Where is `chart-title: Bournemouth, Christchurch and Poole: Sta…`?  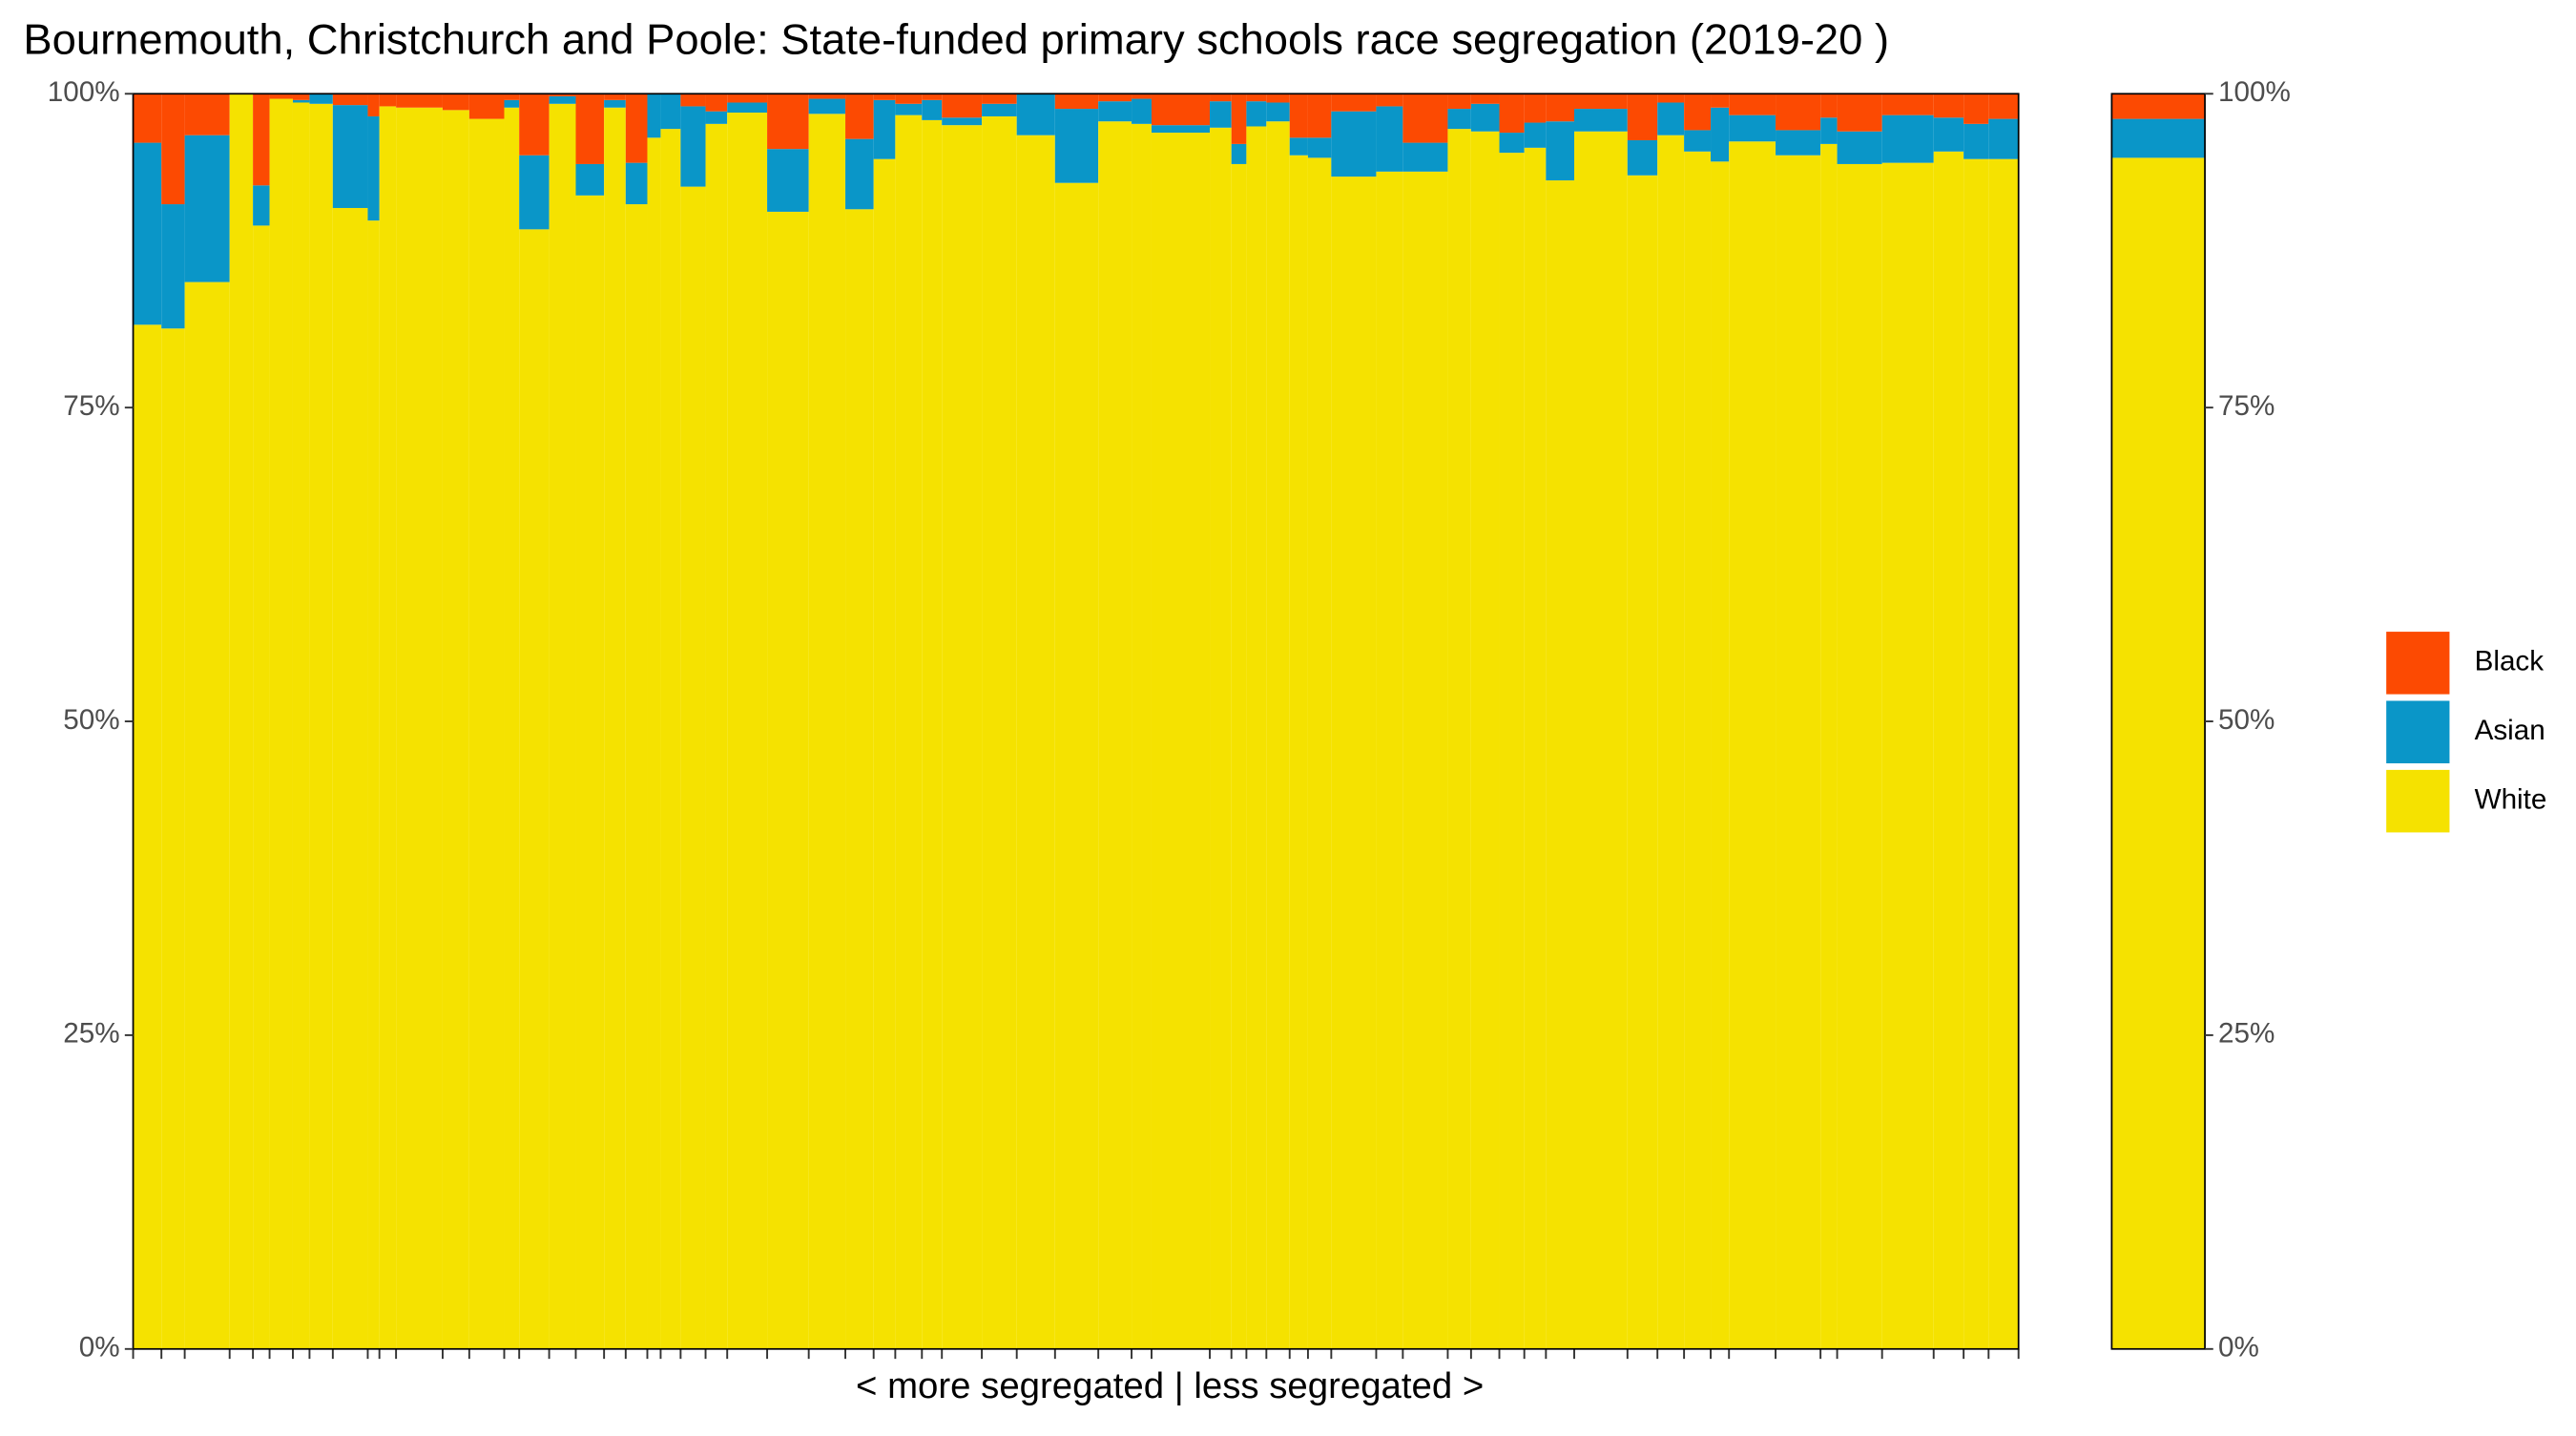
chart-title: Bournemouth, Christchurch and Poole: Sta… is located at coordinates (956, 39).